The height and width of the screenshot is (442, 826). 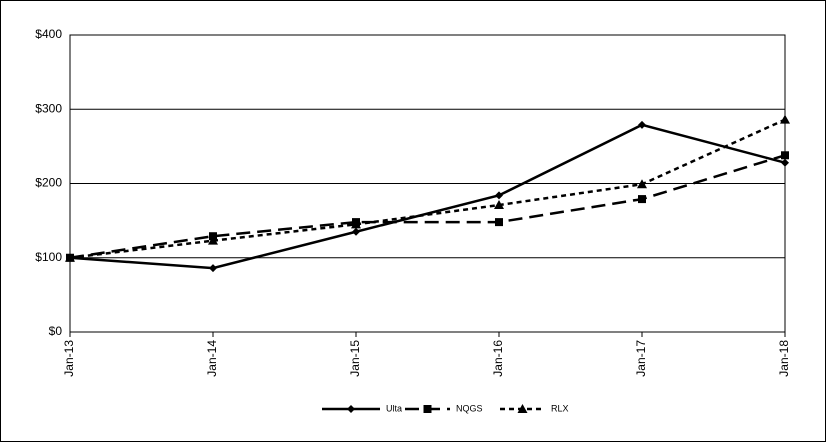 What do you see at coordinates (784, 358) in the screenshot?
I see `x-tick-label: Jan-18` at bounding box center [784, 358].